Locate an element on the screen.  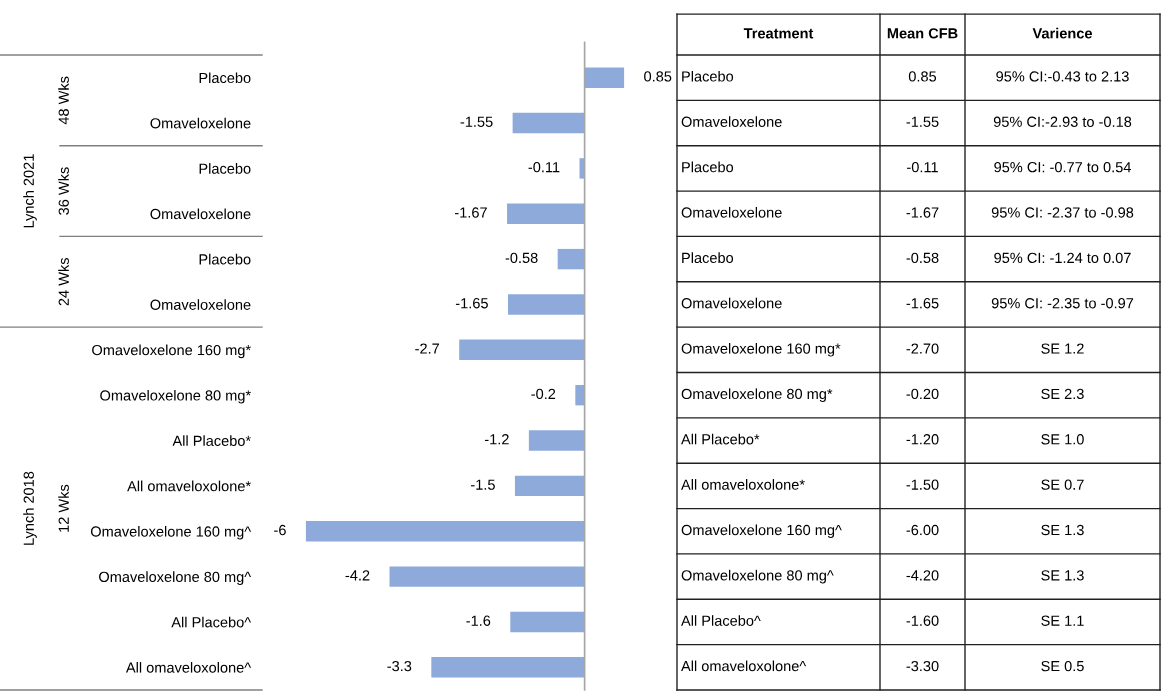
y-tick-label: All omaveloxolone* is located at coordinates (189, 486).